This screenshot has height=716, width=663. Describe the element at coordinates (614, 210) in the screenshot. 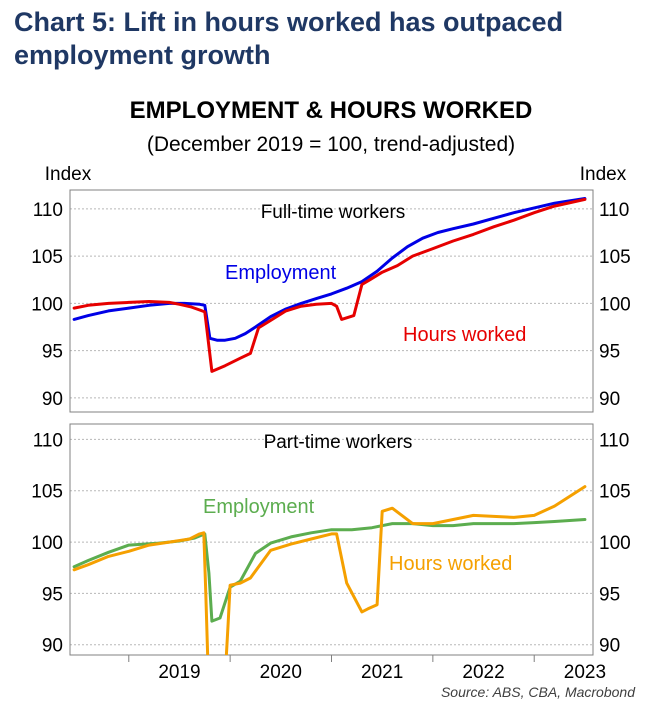

I see `full-time-y-tick-label-right: 110` at that location.